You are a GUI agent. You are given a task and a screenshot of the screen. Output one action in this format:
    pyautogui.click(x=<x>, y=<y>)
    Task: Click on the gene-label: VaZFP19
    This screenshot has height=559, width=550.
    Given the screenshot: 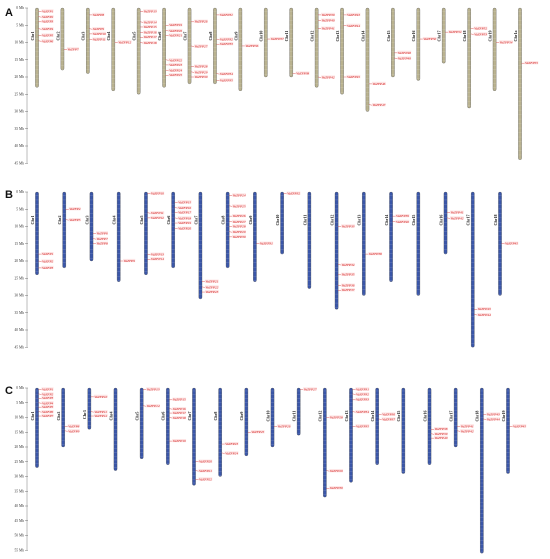 What is the action you would take?
    pyautogui.click(x=175, y=25)
    